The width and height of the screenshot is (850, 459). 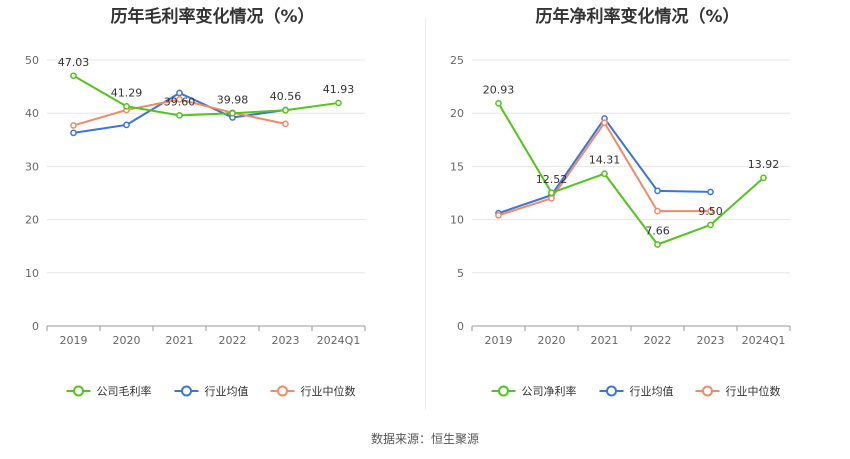 I want to click on y-tick-label: 25, so click(x=457, y=60).